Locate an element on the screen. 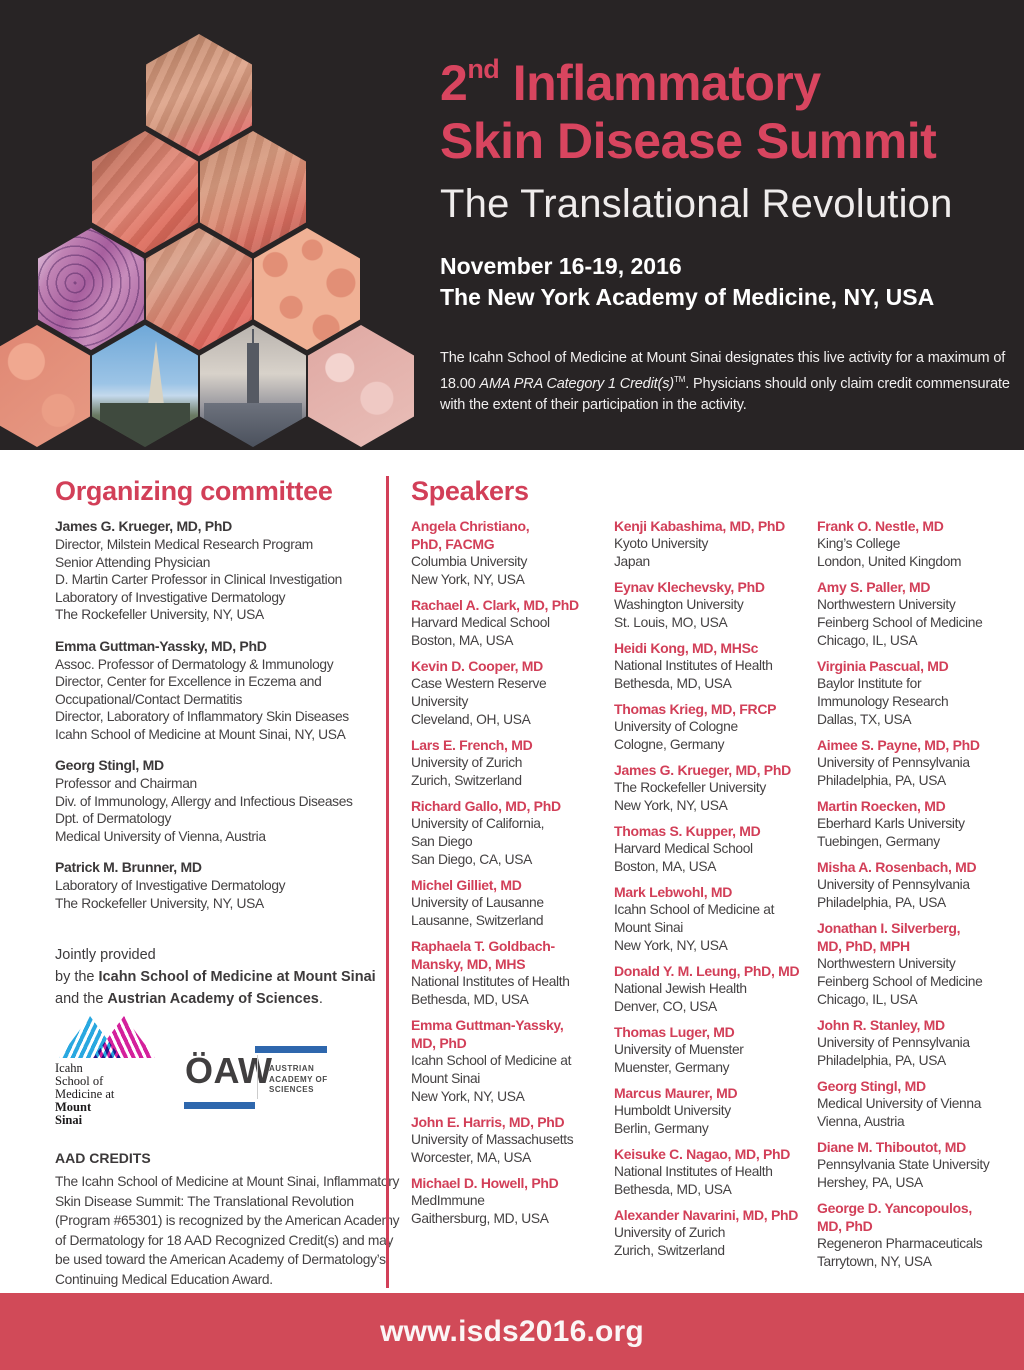 This screenshot has width=1024, height=1370. member-detail: Laboratory of Investigative Dermatology is located at coordinates (170, 885).